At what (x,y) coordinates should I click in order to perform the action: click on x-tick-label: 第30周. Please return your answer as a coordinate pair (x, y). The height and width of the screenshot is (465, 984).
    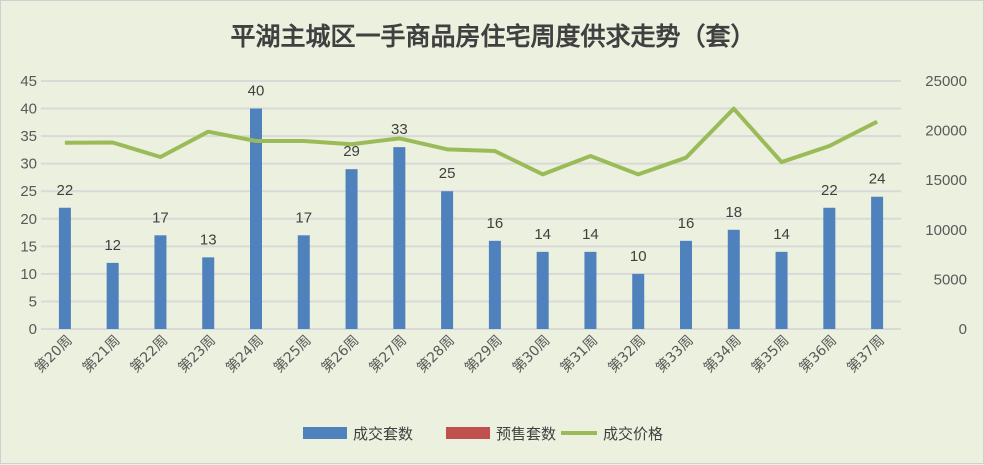
    Looking at the image, I should click on (531, 354).